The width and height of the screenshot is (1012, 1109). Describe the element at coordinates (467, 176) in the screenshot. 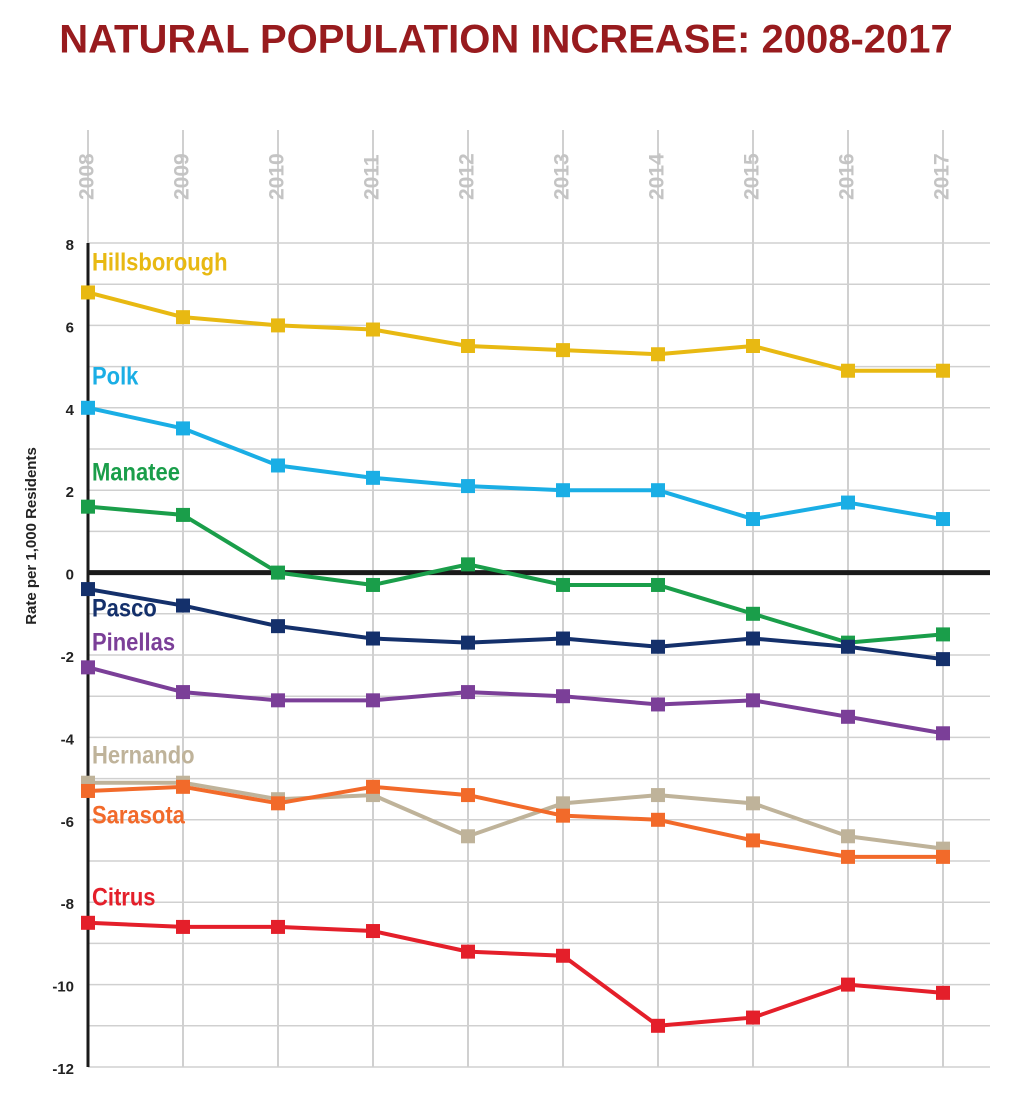

I see `x-tick-label: 2012` at that location.